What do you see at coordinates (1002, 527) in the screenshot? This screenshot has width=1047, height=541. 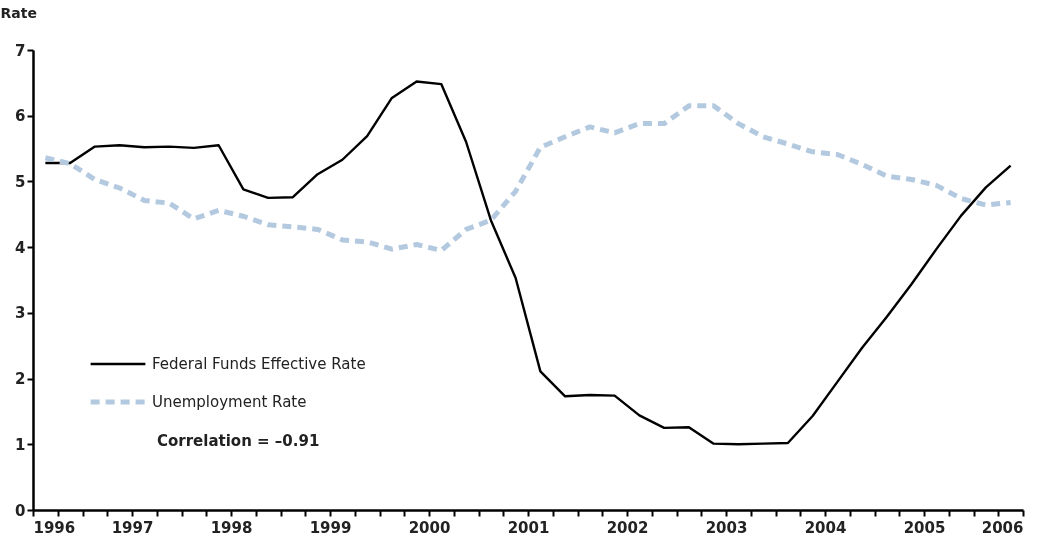 I see `x-tick-label: 2006` at bounding box center [1002, 527].